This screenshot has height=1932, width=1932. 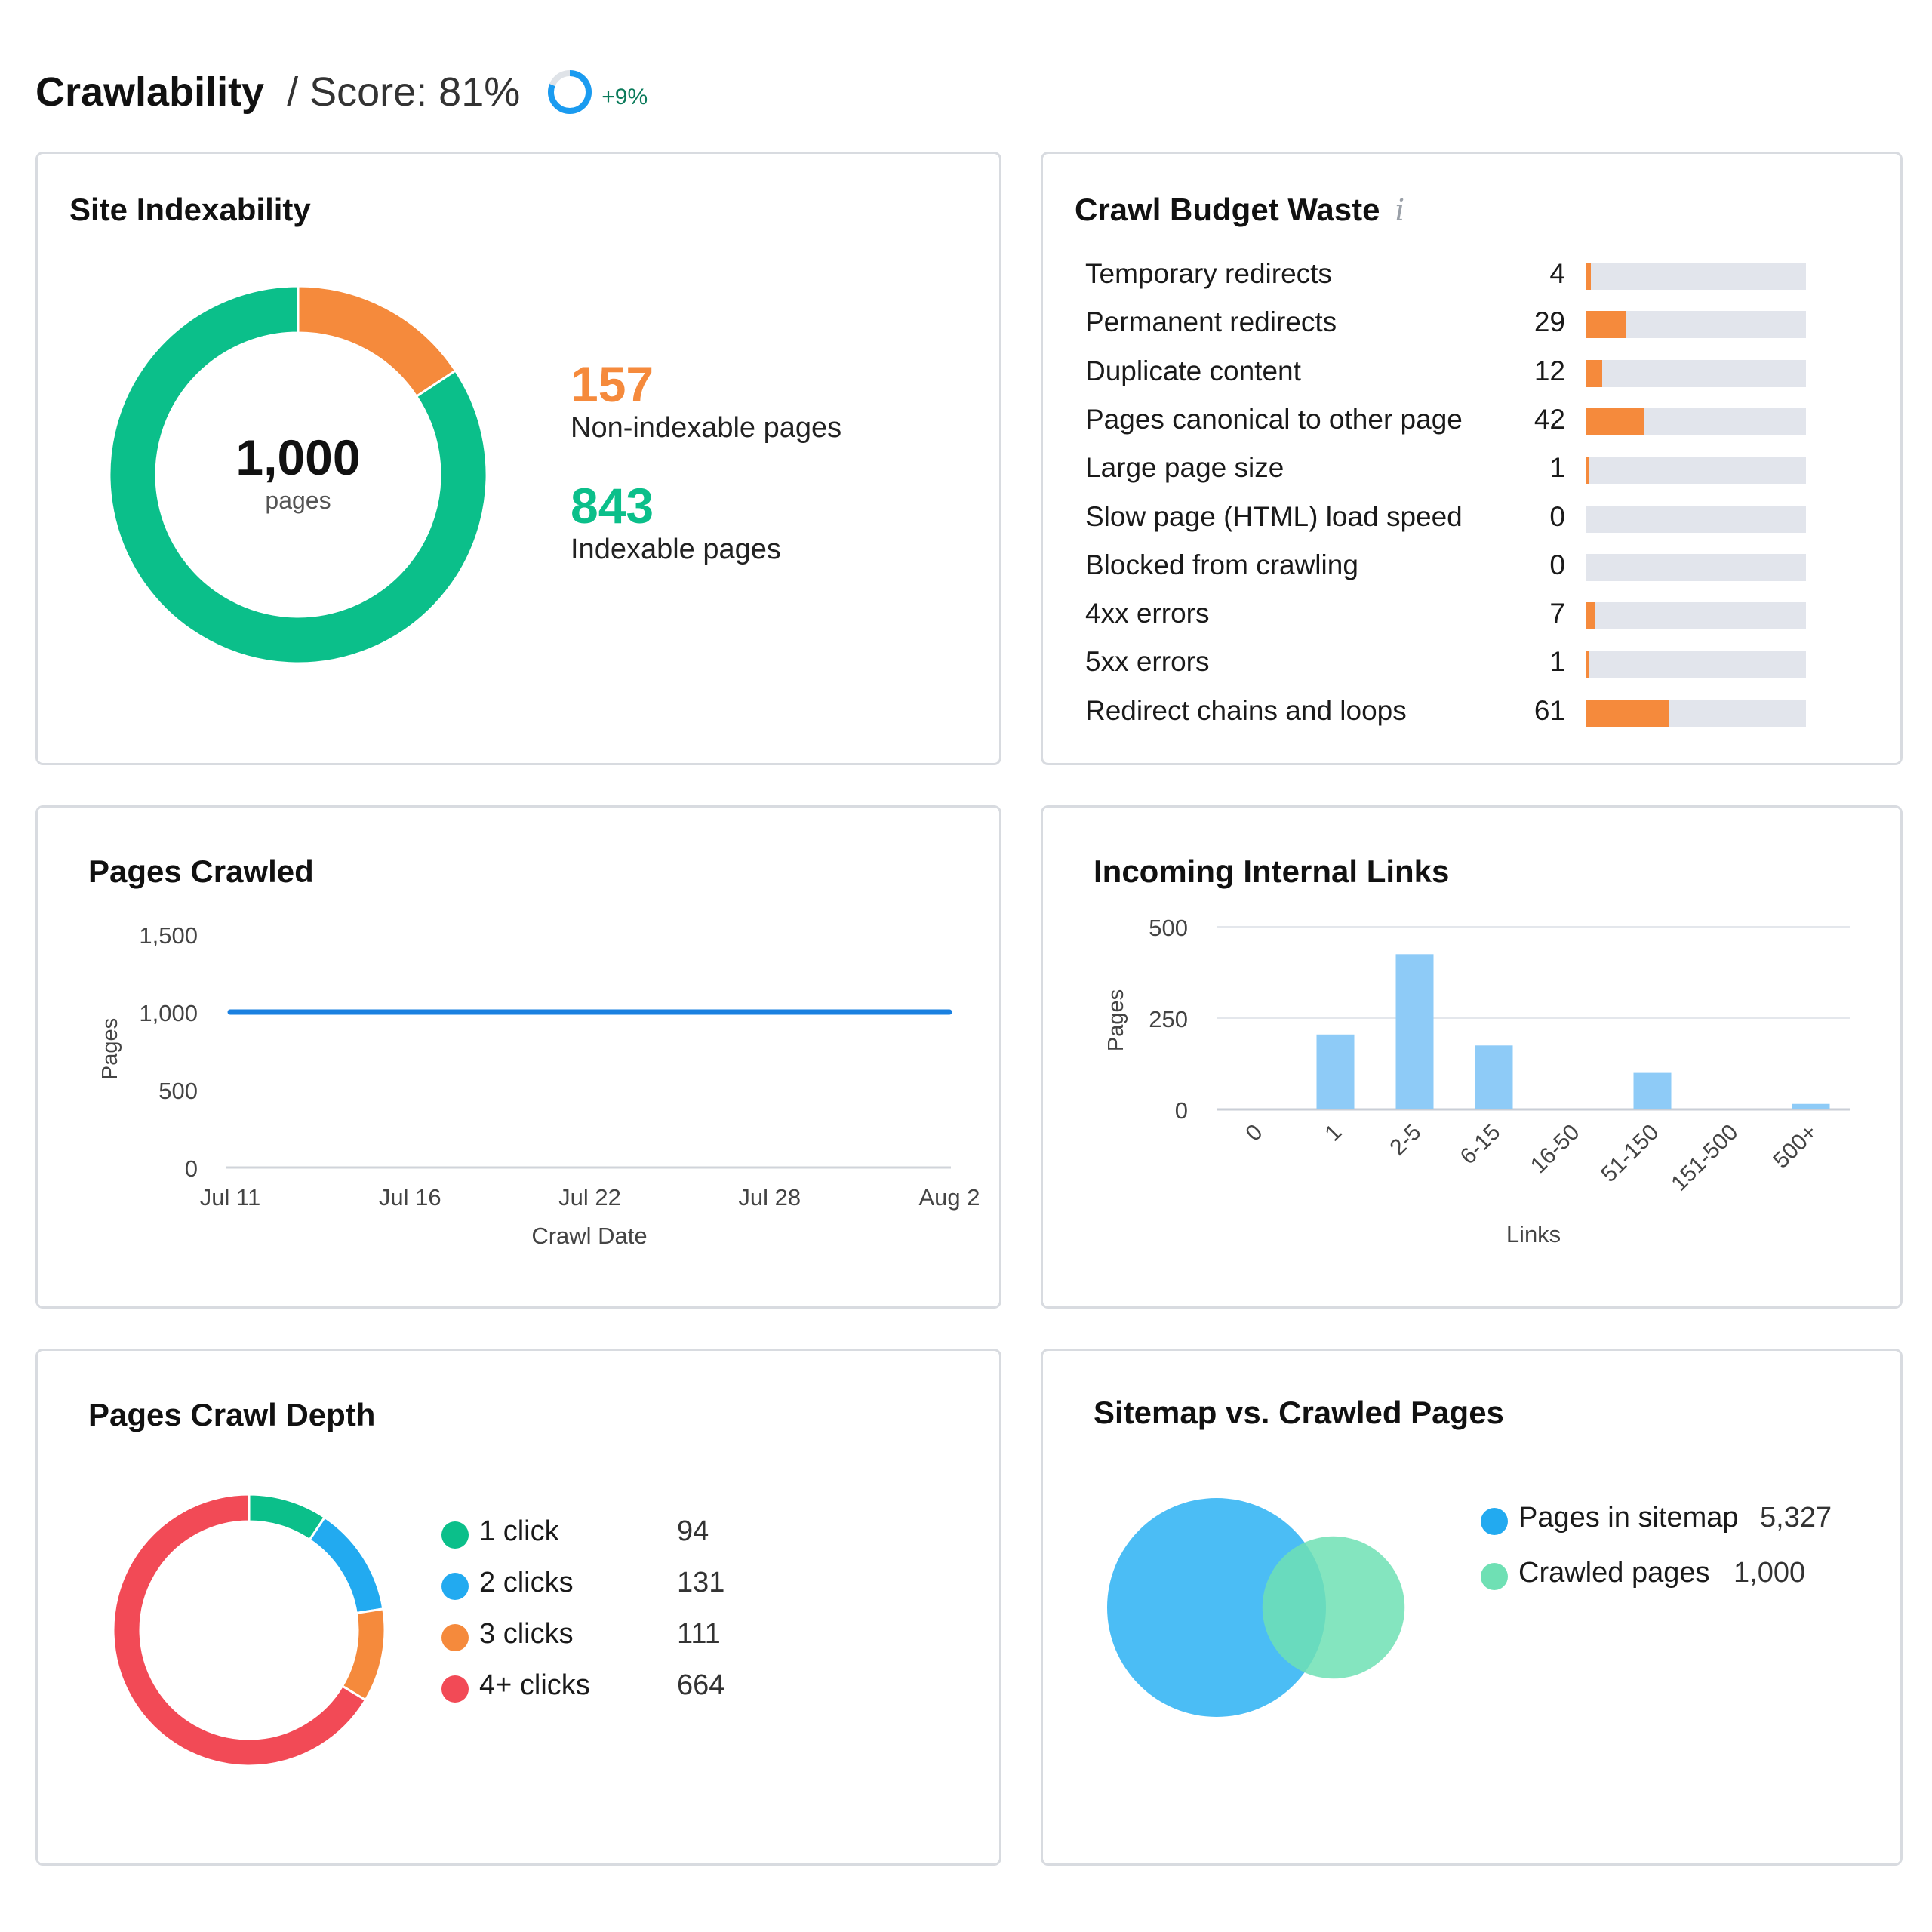 What do you see at coordinates (363, 1654) in the screenshot?
I see `donut-slice-3-clicks` at bounding box center [363, 1654].